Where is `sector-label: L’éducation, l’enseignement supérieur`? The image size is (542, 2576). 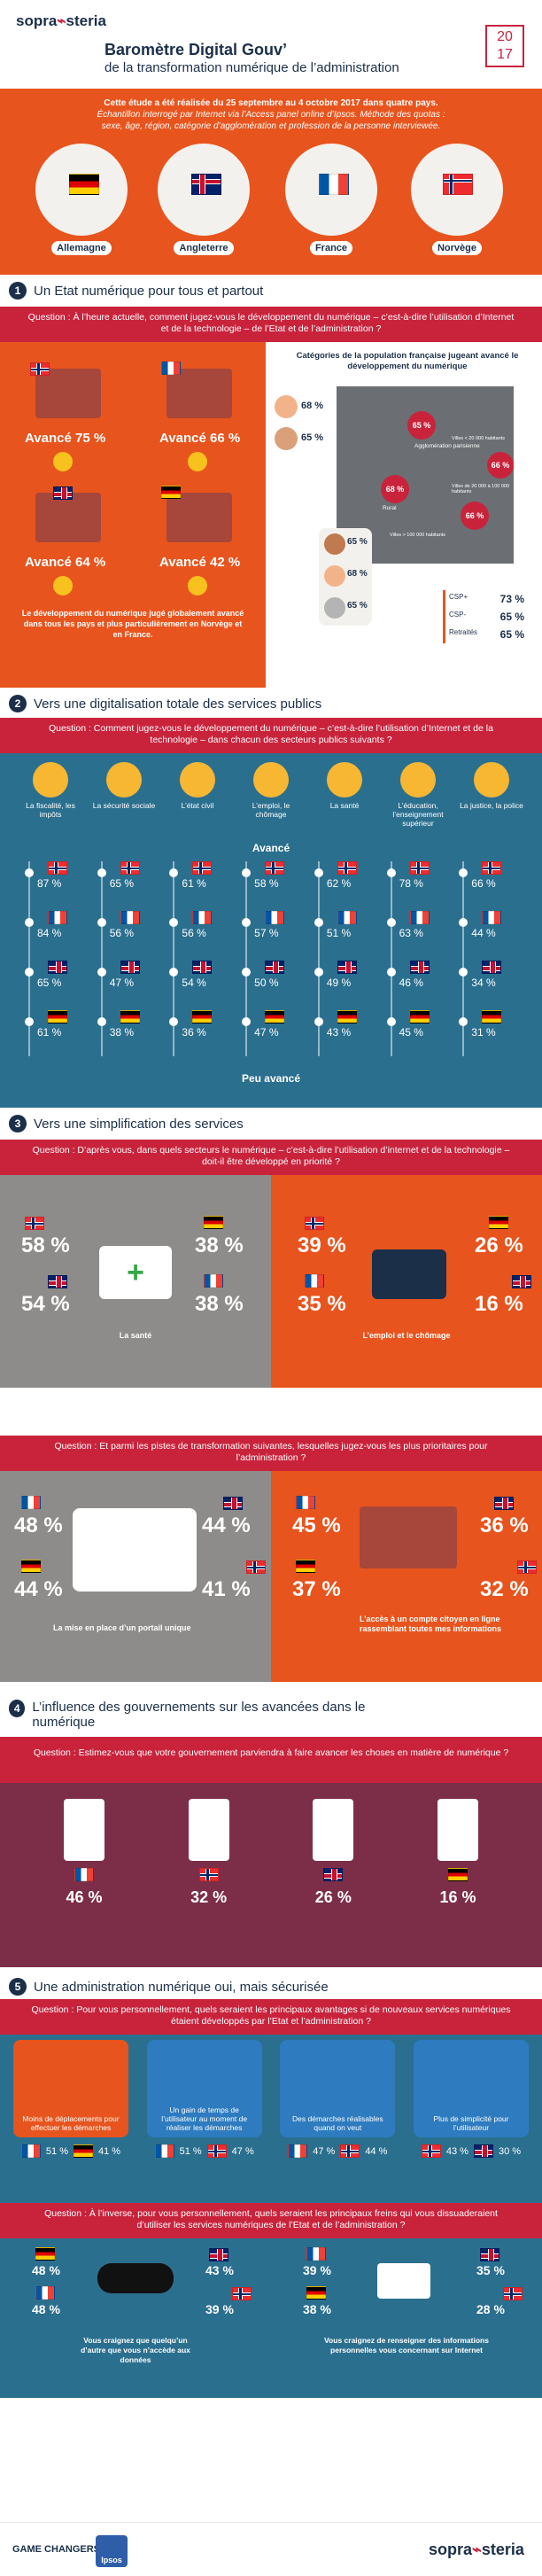 sector-label: L’éducation, l’enseignement supérieur is located at coordinates (418, 814).